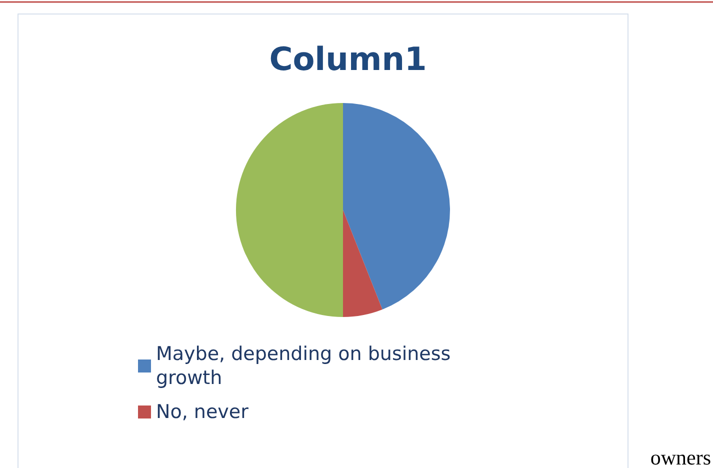  What do you see at coordinates (348, 59) in the screenshot?
I see `chart-title: Column1` at bounding box center [348, 59].